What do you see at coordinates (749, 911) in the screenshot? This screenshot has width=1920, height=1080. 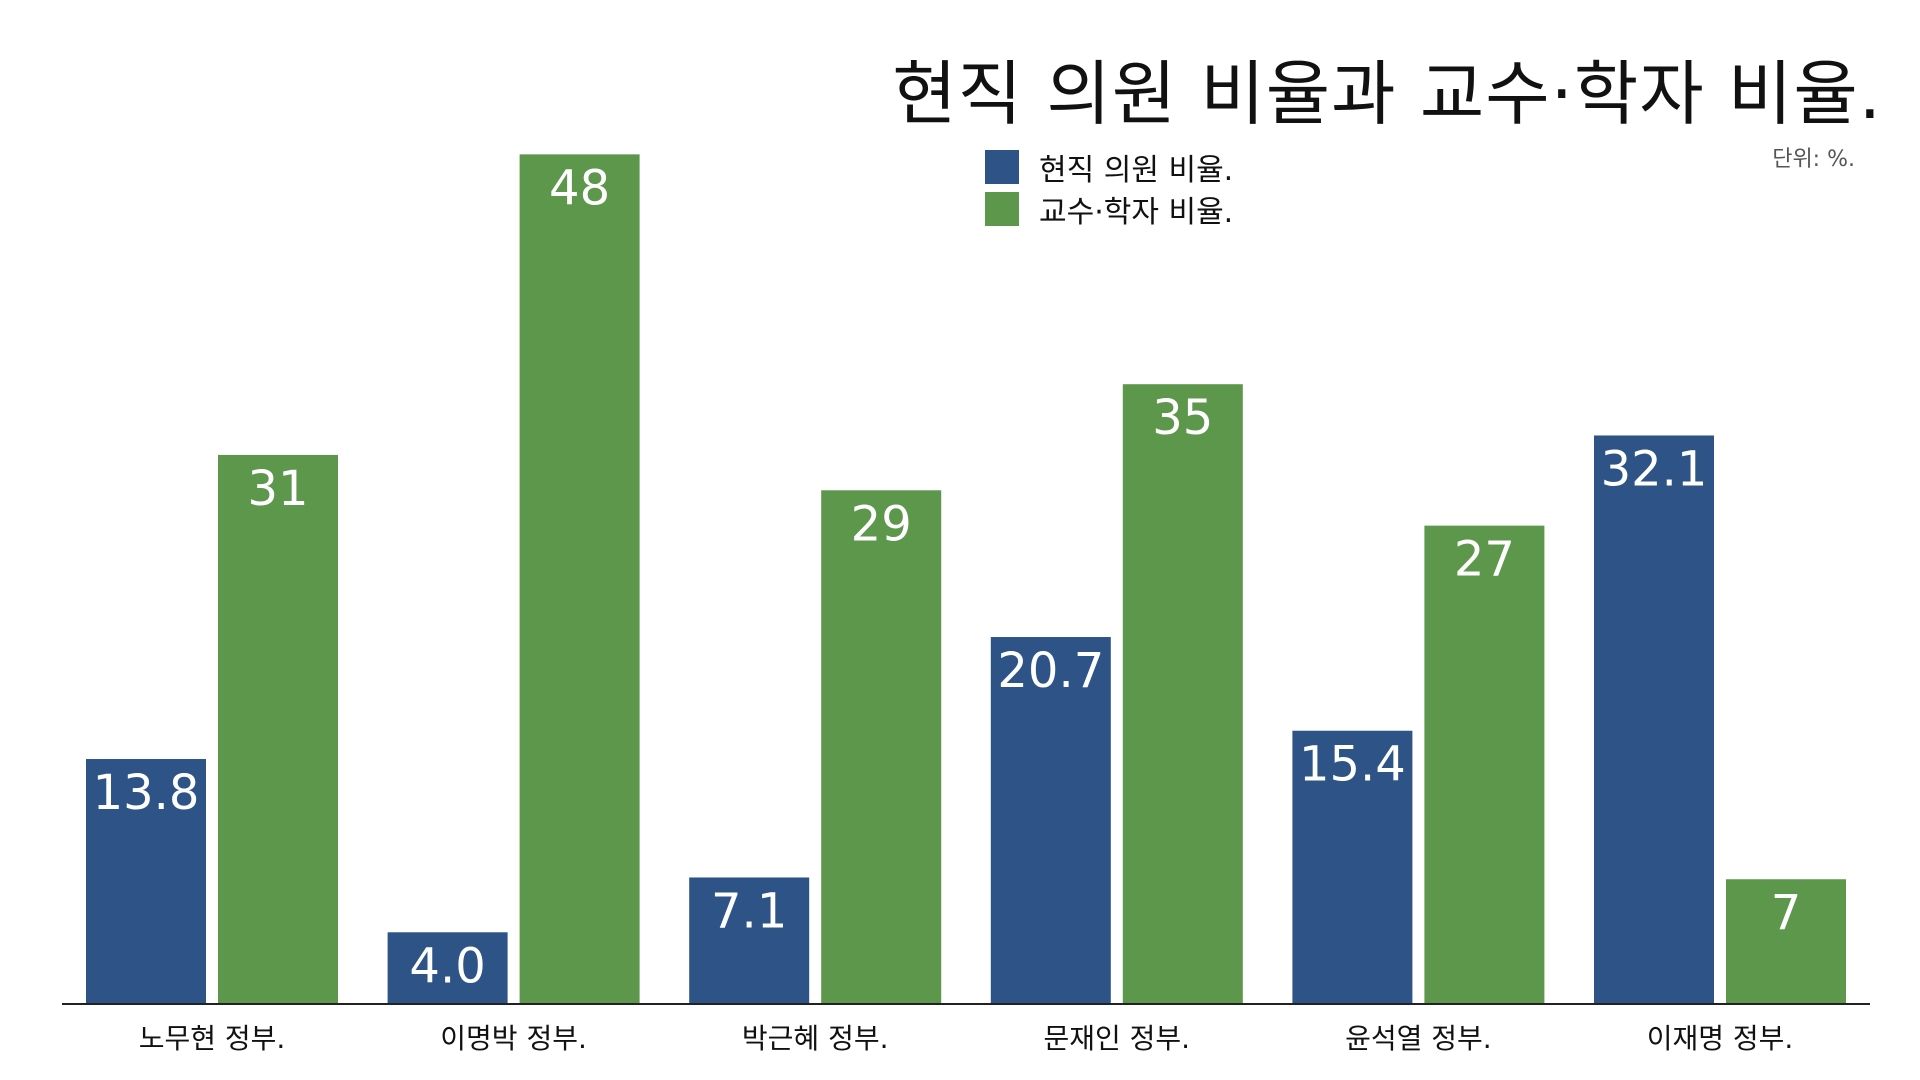 I see `data-label-incumbent-2: 7.1` at bounding box center [749, 911].